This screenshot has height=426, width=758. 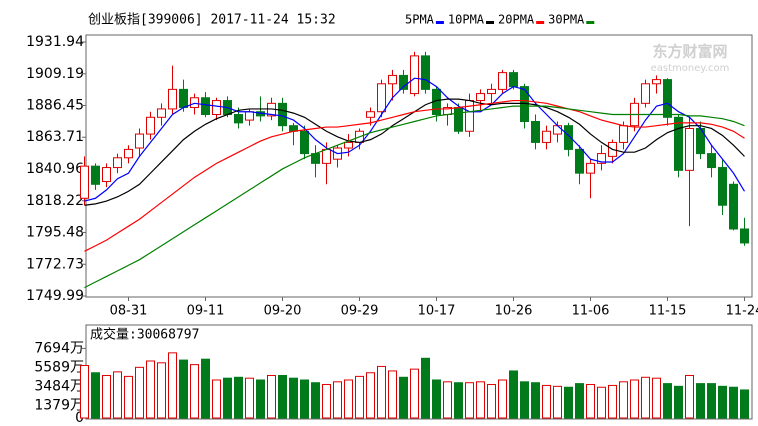 I want to click on volume-title: 成交量:30068797, so click(x=144, y=335).